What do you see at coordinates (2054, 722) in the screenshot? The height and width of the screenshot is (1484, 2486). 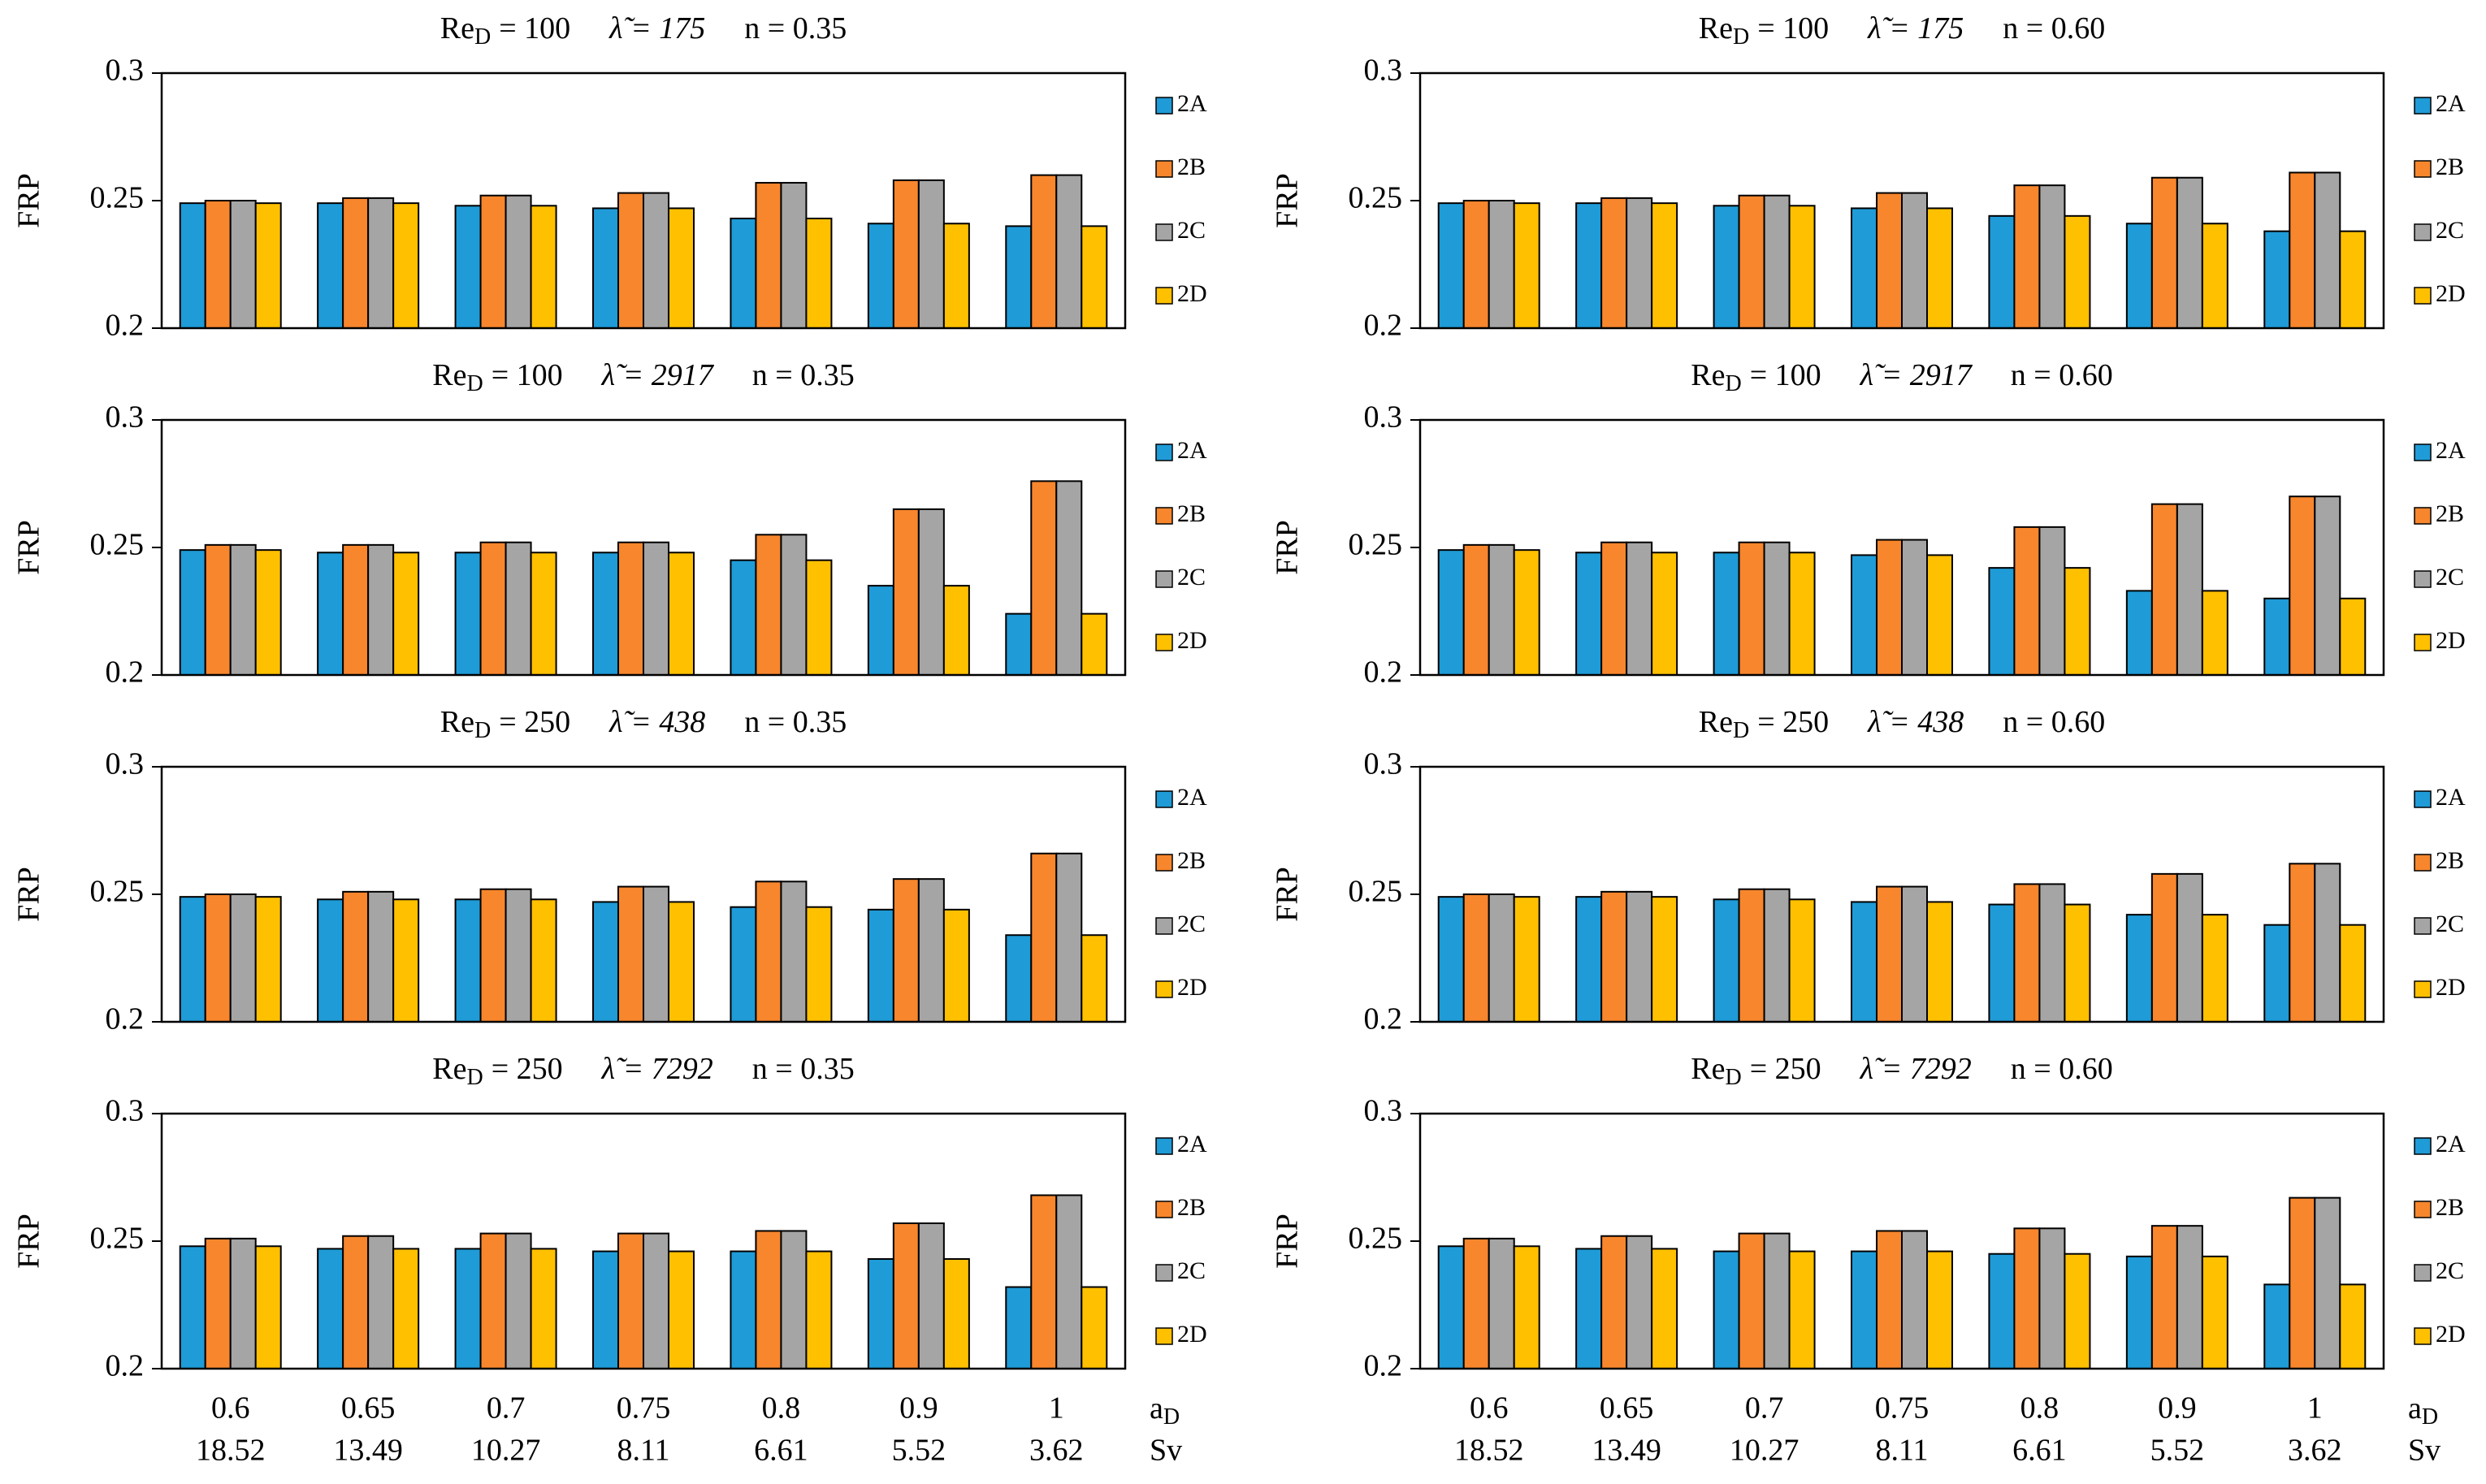 I see `title-n: n = 0.60` at bounding box center [2054, 722].